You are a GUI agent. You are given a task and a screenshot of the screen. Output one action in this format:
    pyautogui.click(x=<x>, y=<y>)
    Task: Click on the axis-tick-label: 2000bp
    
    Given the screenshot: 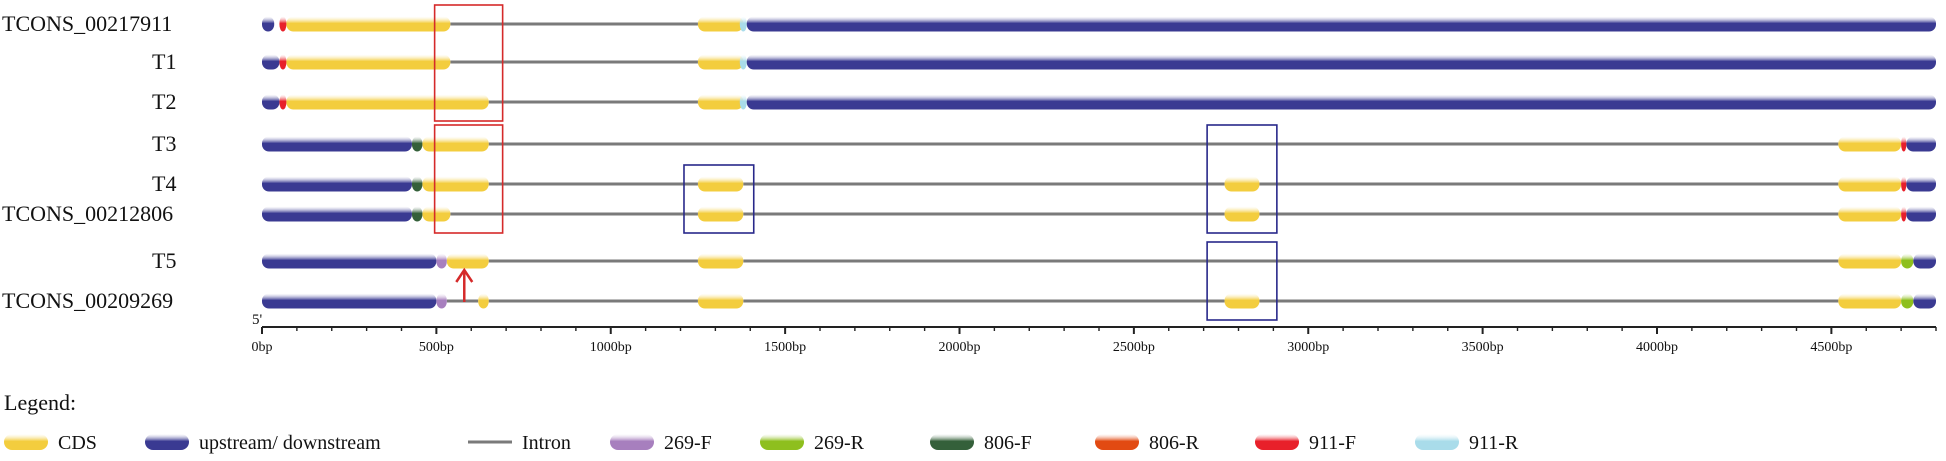 What is the action you would take?
    pyautogui.click(x=960, y=347)
    